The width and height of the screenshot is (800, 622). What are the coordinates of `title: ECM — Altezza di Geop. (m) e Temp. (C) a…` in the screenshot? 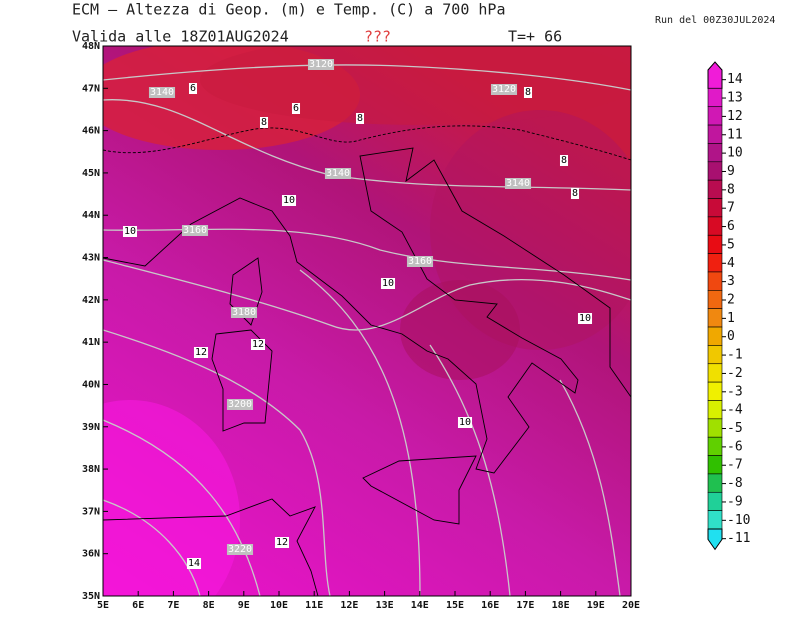 It's located at (288, 10).